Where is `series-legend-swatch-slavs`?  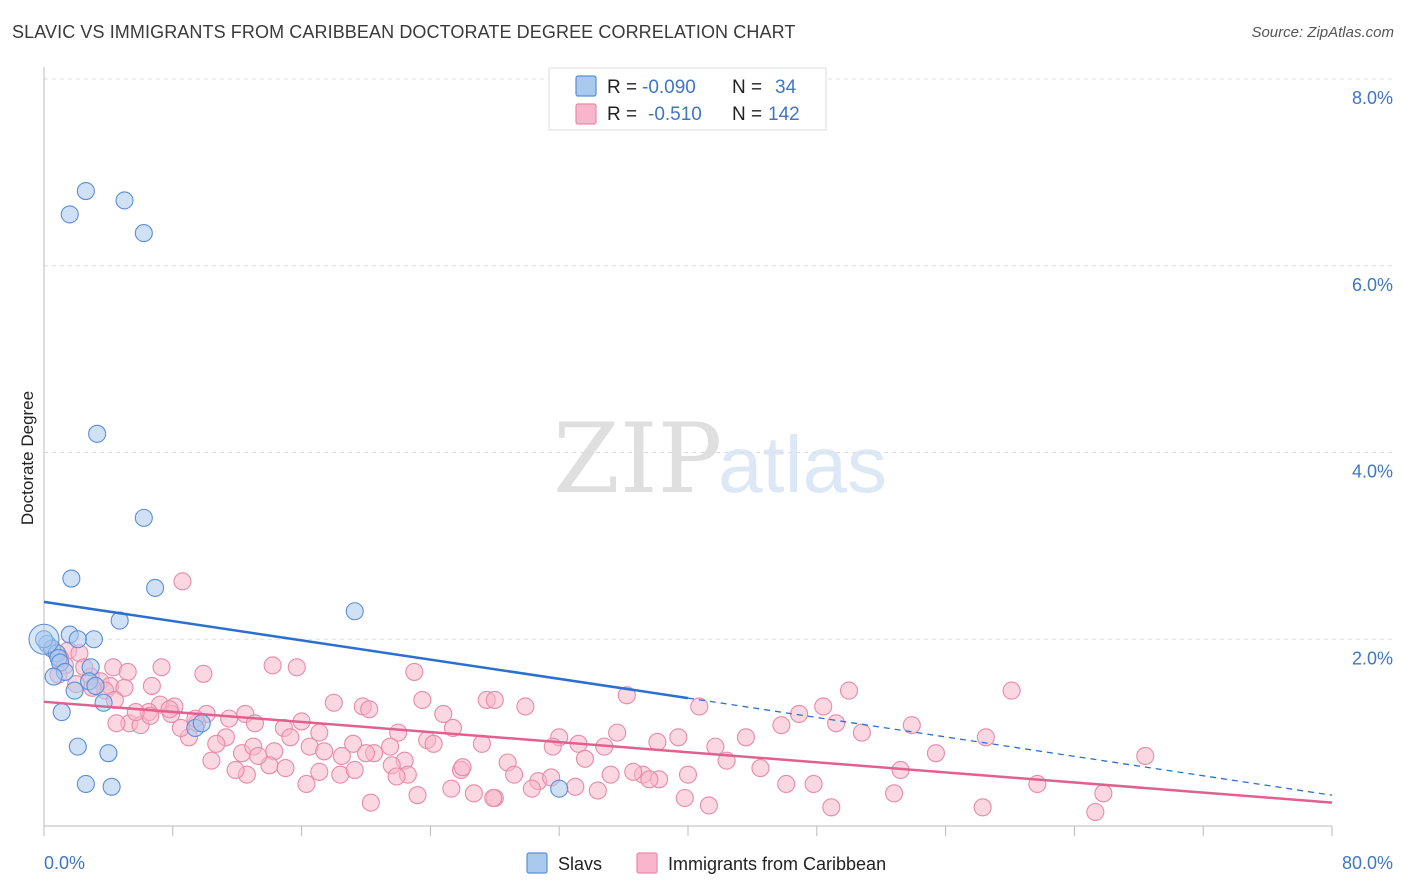 series-legend-swatch-slavs is located at coordinates (537, 863).